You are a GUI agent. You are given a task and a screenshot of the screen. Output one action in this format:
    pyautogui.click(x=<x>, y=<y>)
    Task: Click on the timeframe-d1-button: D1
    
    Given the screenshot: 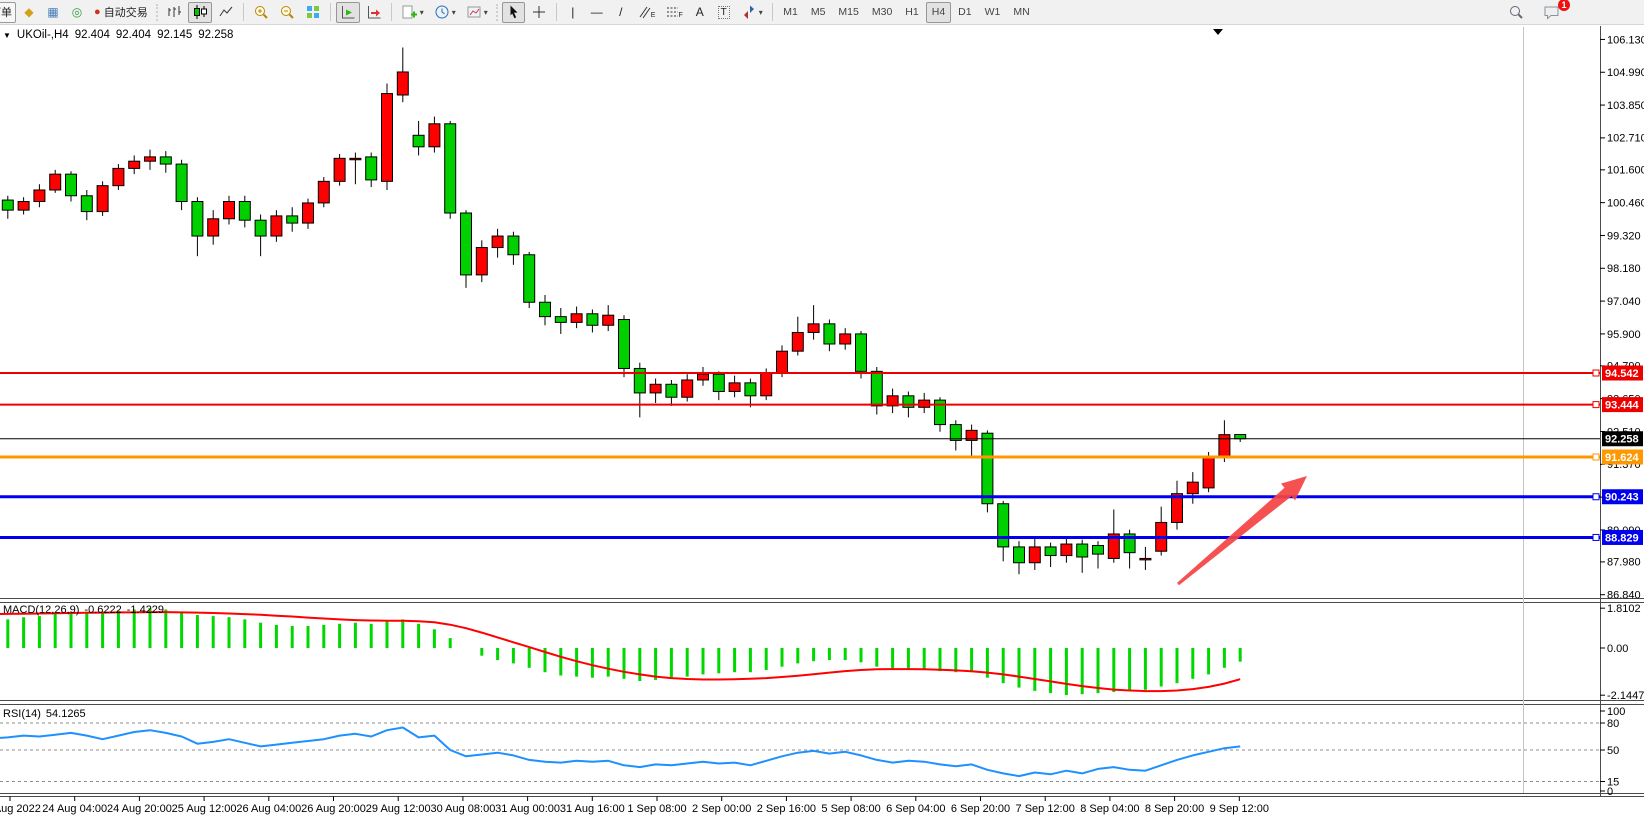 What is the action you would take?
    pyautogui.click(x=965, y=12)
    